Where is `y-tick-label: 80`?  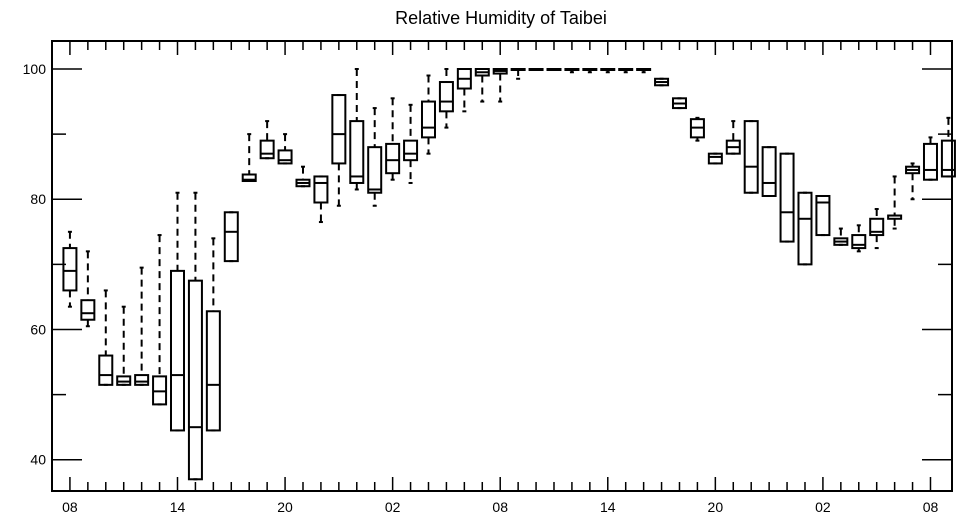
y-tick-label: 80 is located at coordinates (38, 199).